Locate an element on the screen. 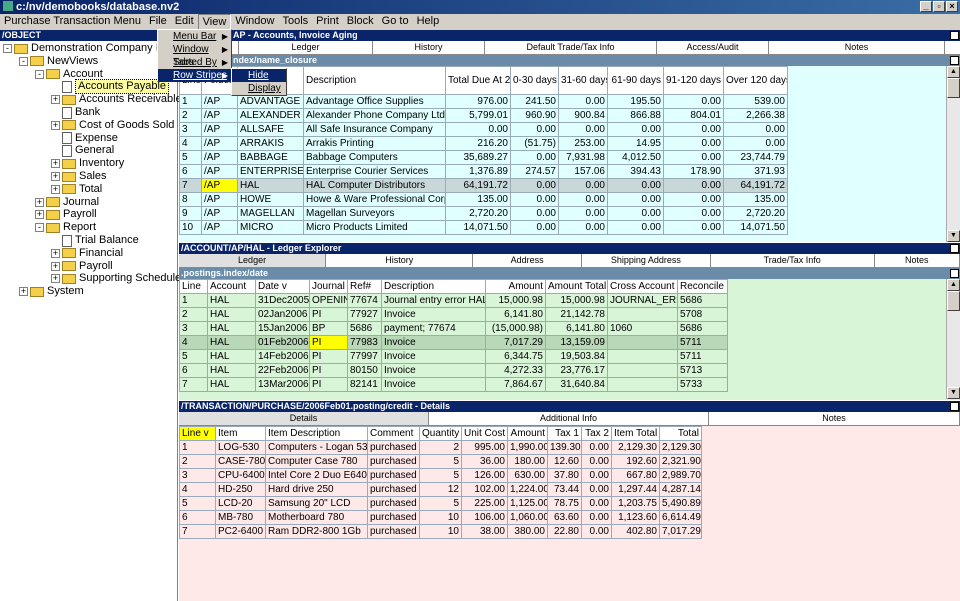 The image size is (960, 601). column-header: Amount Total is located at coordinates (576, 286).